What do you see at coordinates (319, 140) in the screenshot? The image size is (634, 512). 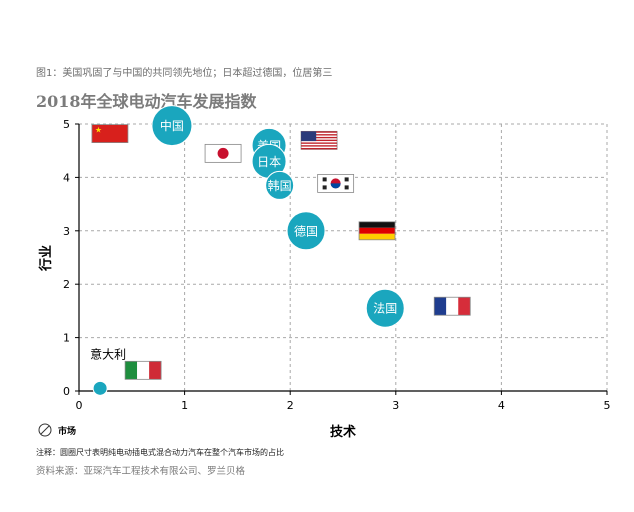 I see `usa-flag-icon` at bounding box center [319, 140].